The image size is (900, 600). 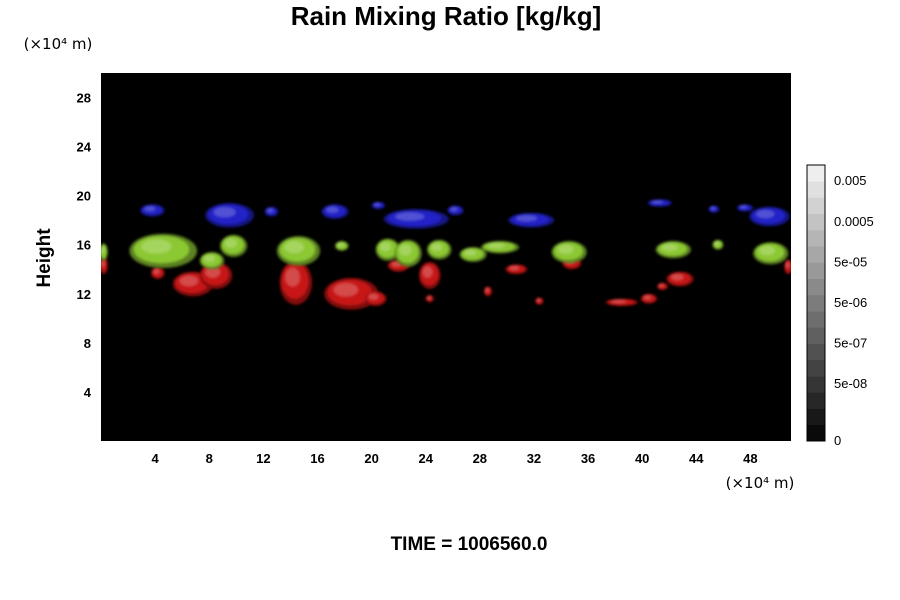 What do you see at coordinates (534, 458) in the screenshot?
I see `x-tick-label: 32` at bounding box center [534, 458].